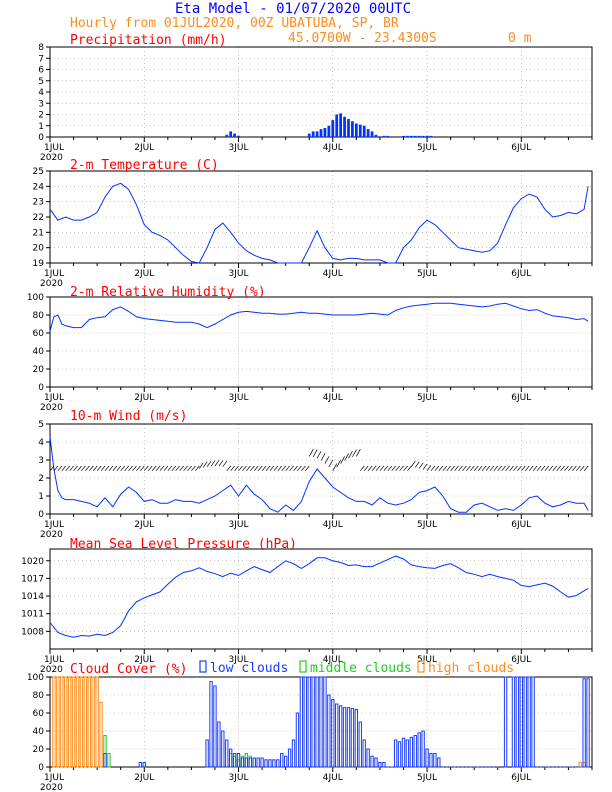 This screenshot has width=612, height=792. Describe the element at coordinates (321, 469) in the screenshot. I see `wind-frame` at that location.